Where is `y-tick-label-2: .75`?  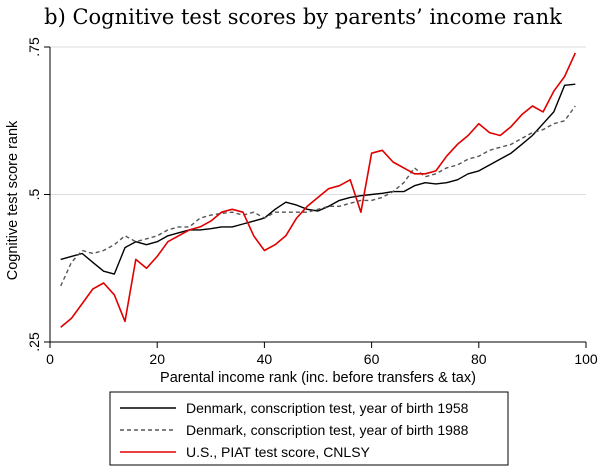
y-tick-label-2: .75 is located at coordinates (34, 47).